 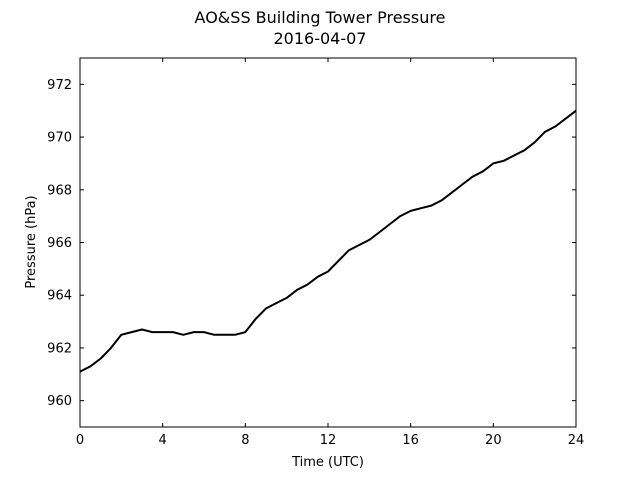 I want to click on y-tick-label: 968, so click(x=59, y=190).